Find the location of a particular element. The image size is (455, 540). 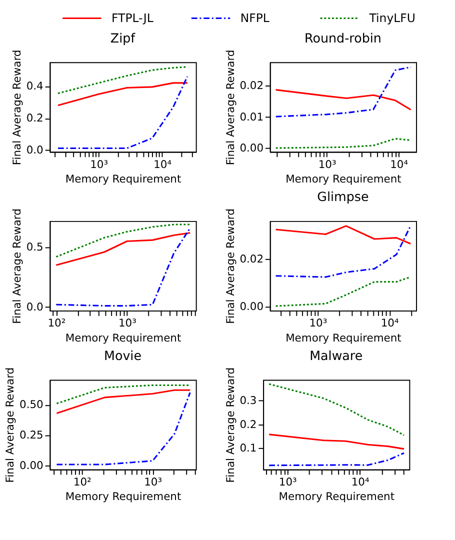

y-tick-label: 0.3 is located at coordinates (248, 401).